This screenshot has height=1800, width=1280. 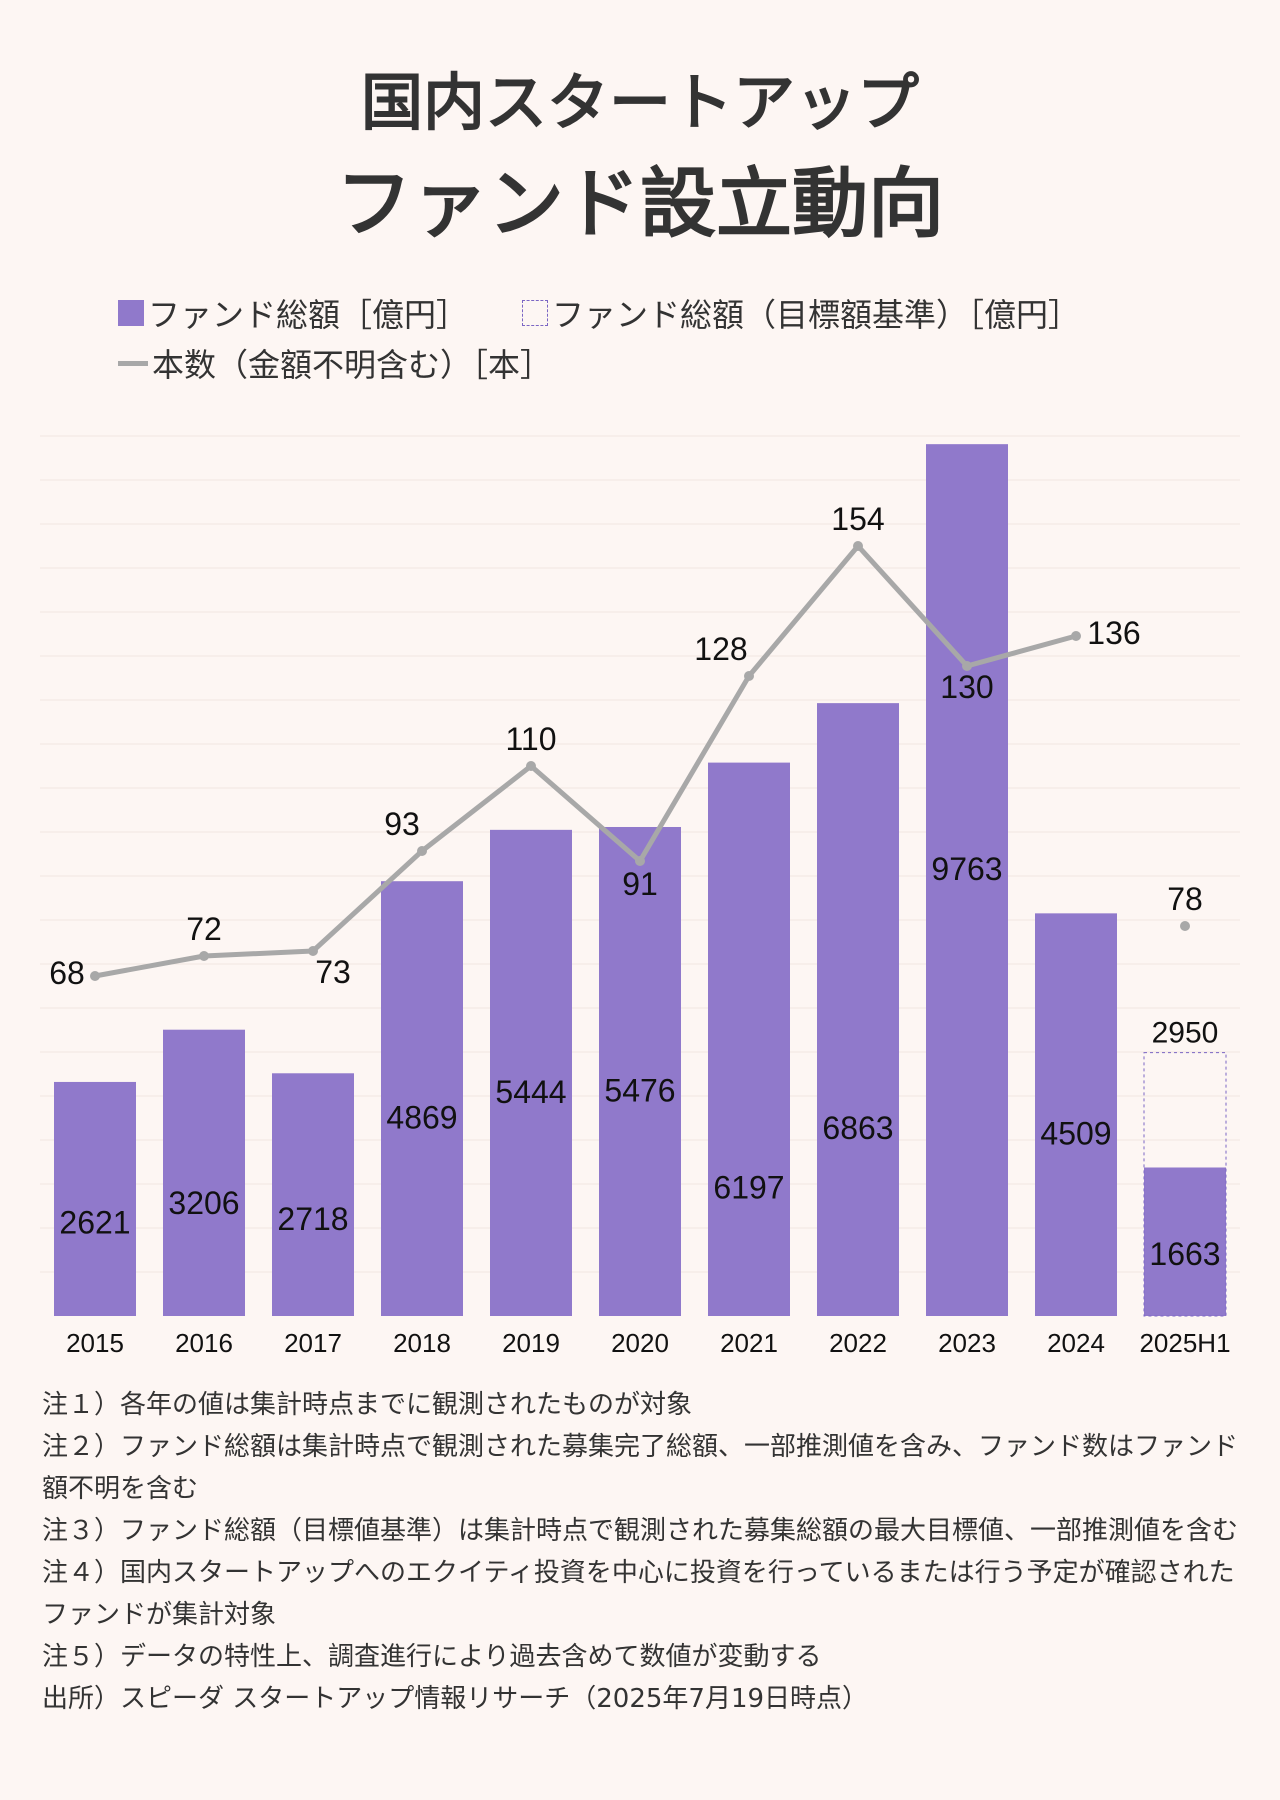 I want to click on legend-label-total: ファンド総額［億円］, so click(x=308, y=315).